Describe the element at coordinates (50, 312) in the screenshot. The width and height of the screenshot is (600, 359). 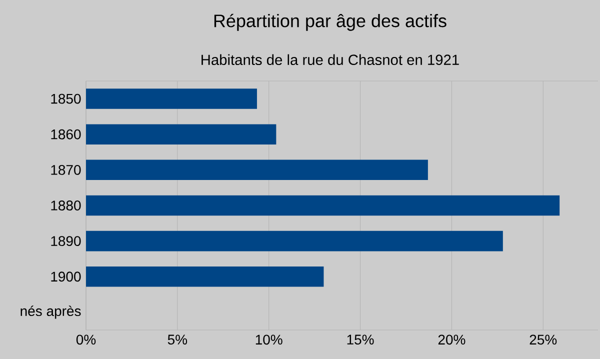
I see `y-tick-label: nés après` at that location.